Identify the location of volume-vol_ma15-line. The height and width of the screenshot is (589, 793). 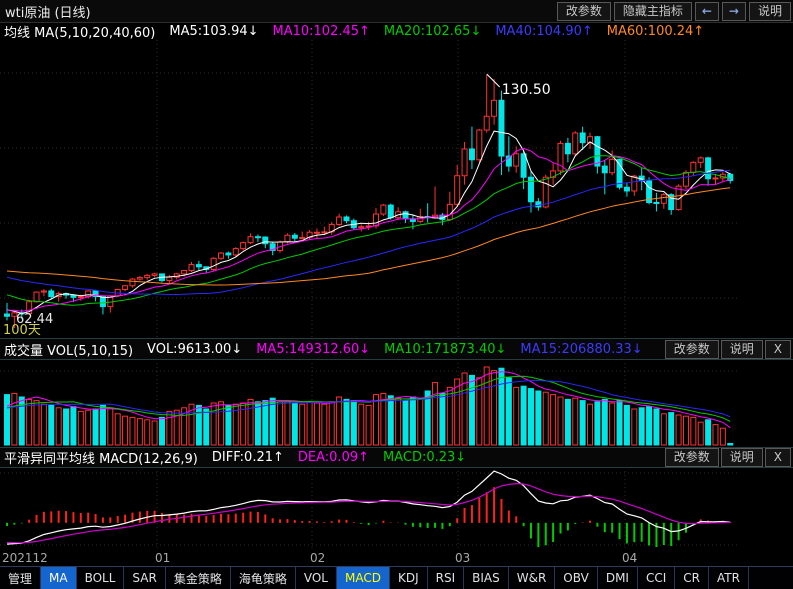
(368, 398).